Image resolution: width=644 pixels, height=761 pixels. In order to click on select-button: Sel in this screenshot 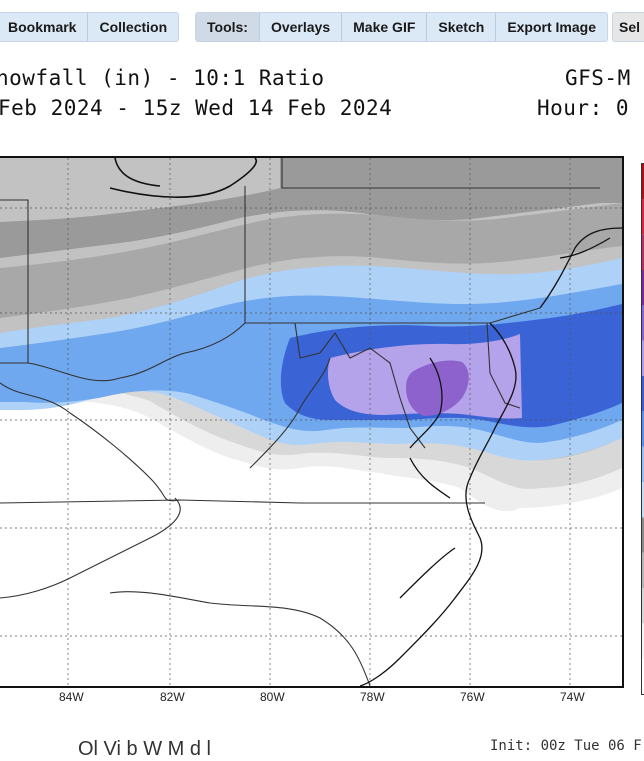, I will do `click(630, 27)`.